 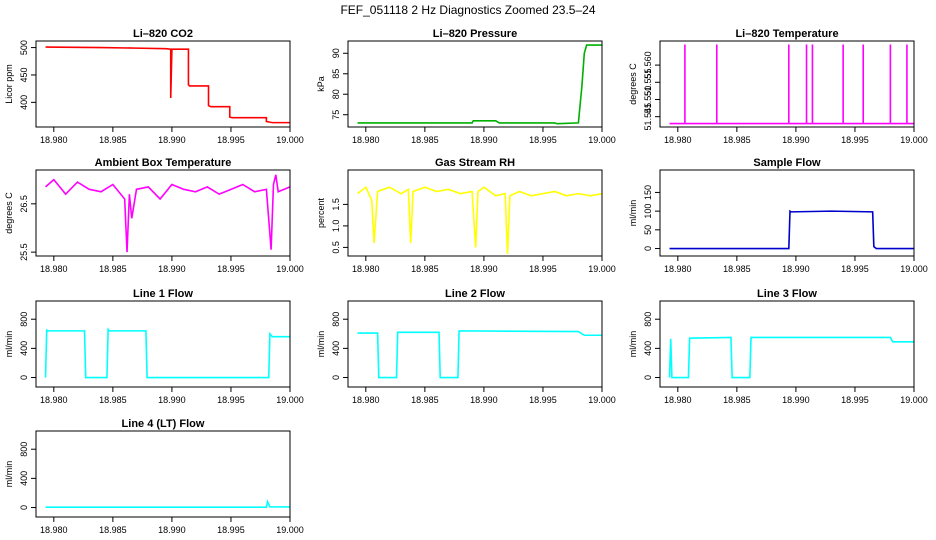 What do you see at coordinates (290, 269) in the screenshot?
I see `x-tick-label-ambient-temp-4: 19.000` at bounding box center [290, 269].